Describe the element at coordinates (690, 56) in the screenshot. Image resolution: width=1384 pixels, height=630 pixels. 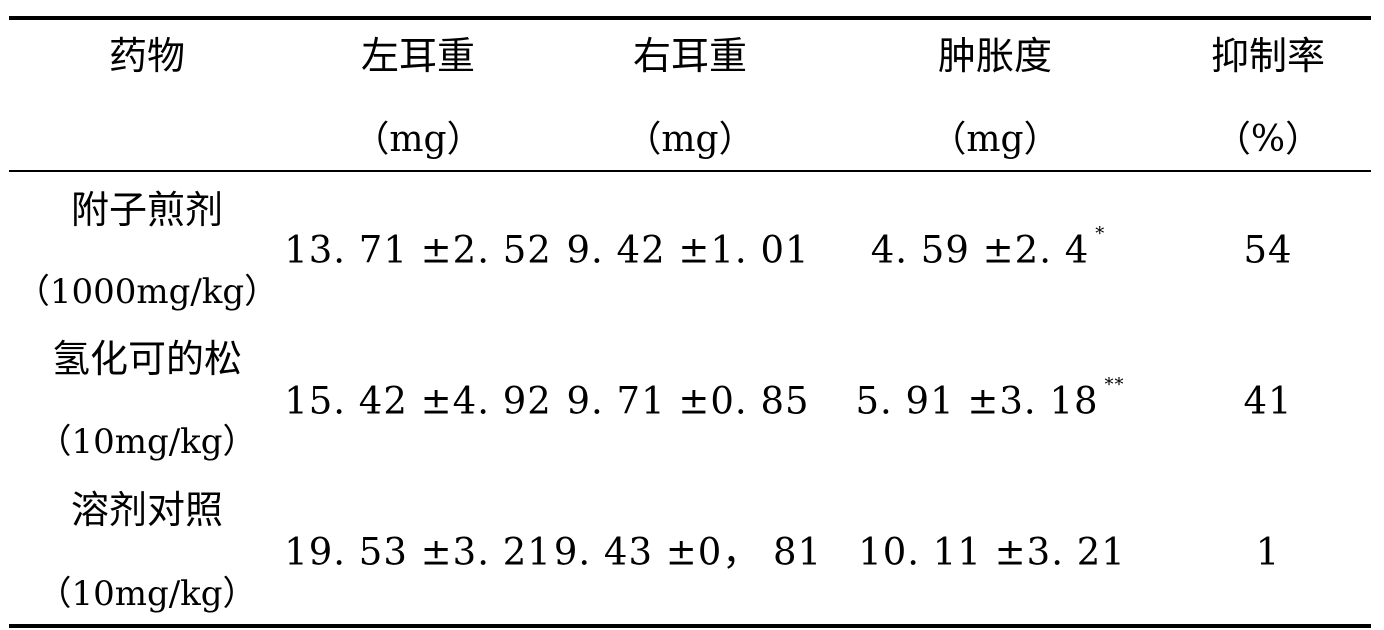
I see `header-right-ear-weight: 右耳重` at that location.